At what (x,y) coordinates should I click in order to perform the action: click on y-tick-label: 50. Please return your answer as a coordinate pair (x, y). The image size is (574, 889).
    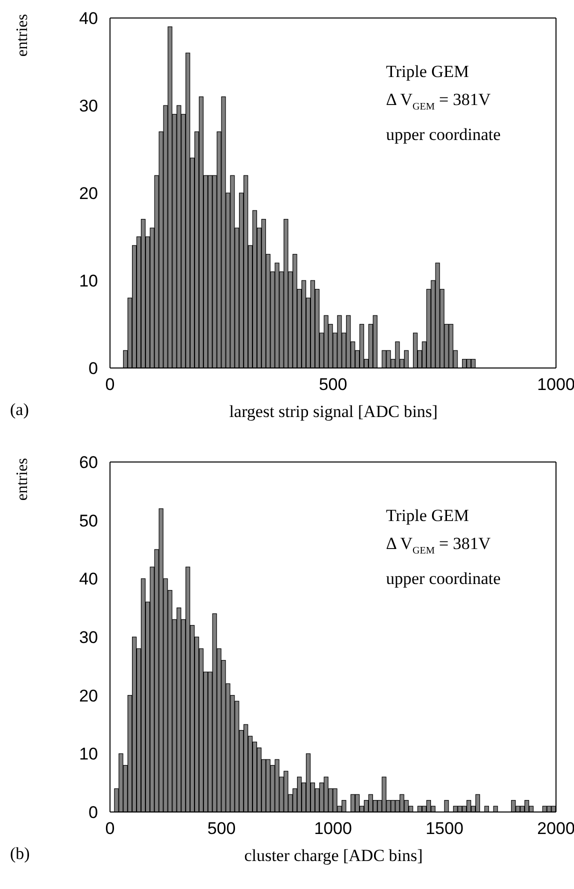
    Looking at the image, I should click on (88, 520).